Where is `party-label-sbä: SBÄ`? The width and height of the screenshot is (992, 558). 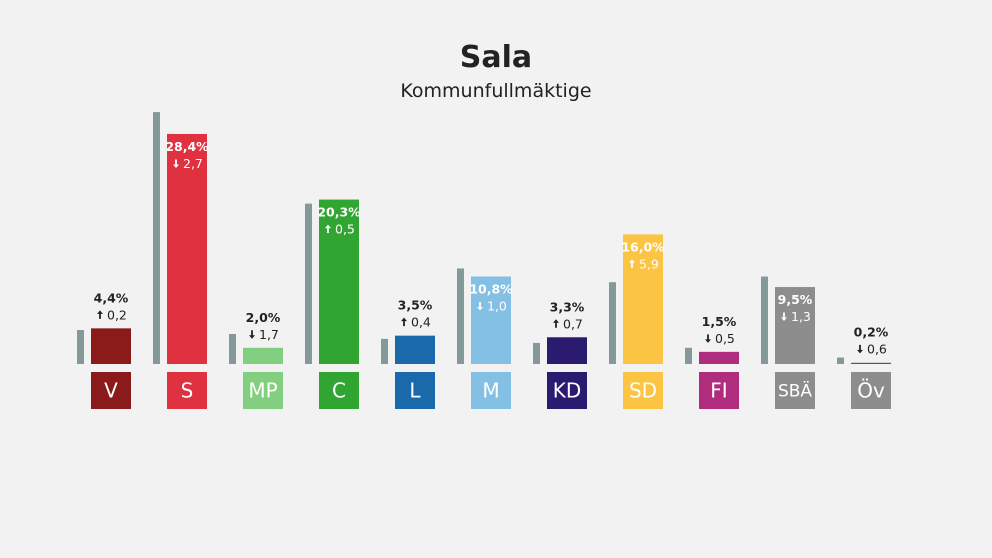 party-label-sbä: SBÄ is located at coordinates (795, 391).